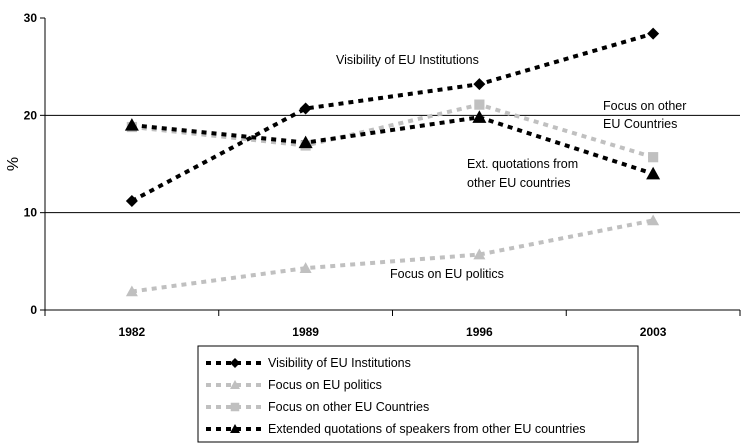 This screenshot has width=747, height=448. Describe the element at coordinates (407, 60) in the screenshot. I see `annotation-visibility: Visibility of EU Institutions` at that location.